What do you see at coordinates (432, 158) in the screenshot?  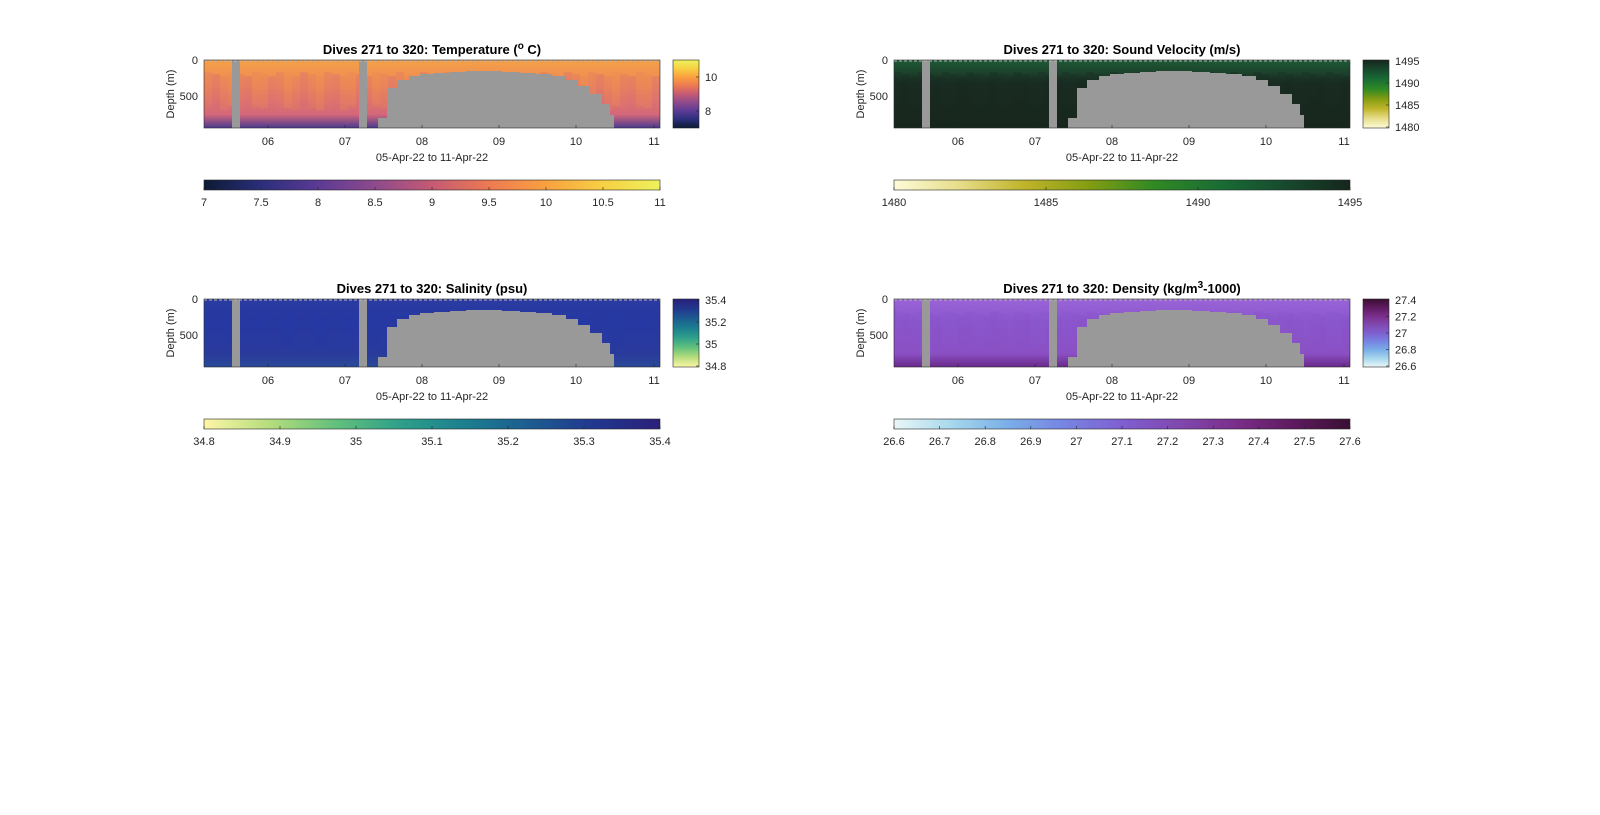 I see `x-axis-label: 05-Apr-22 to 11-Apr-22` at bounding box center [432, 158].